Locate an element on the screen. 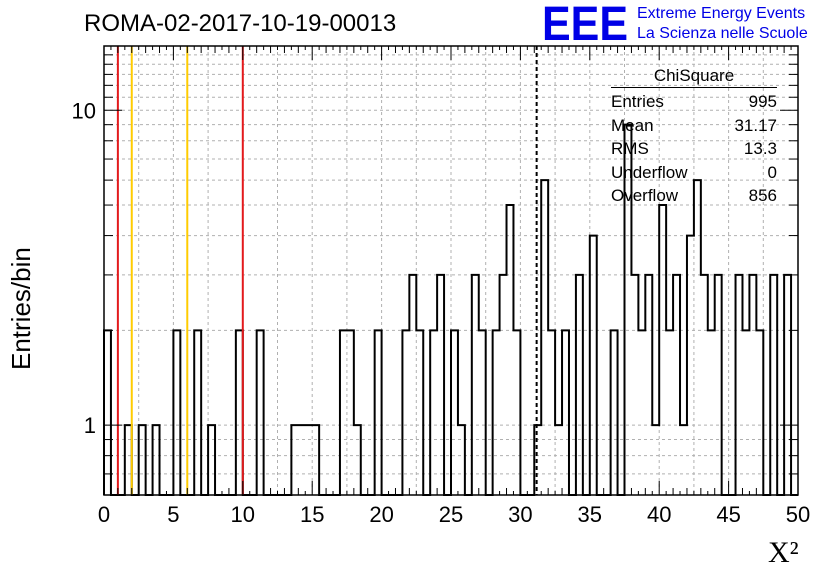 Image resolution: width=836 pixels, height=572 pixels. stats-value: 13.3 is located at coordinates (760, 148).